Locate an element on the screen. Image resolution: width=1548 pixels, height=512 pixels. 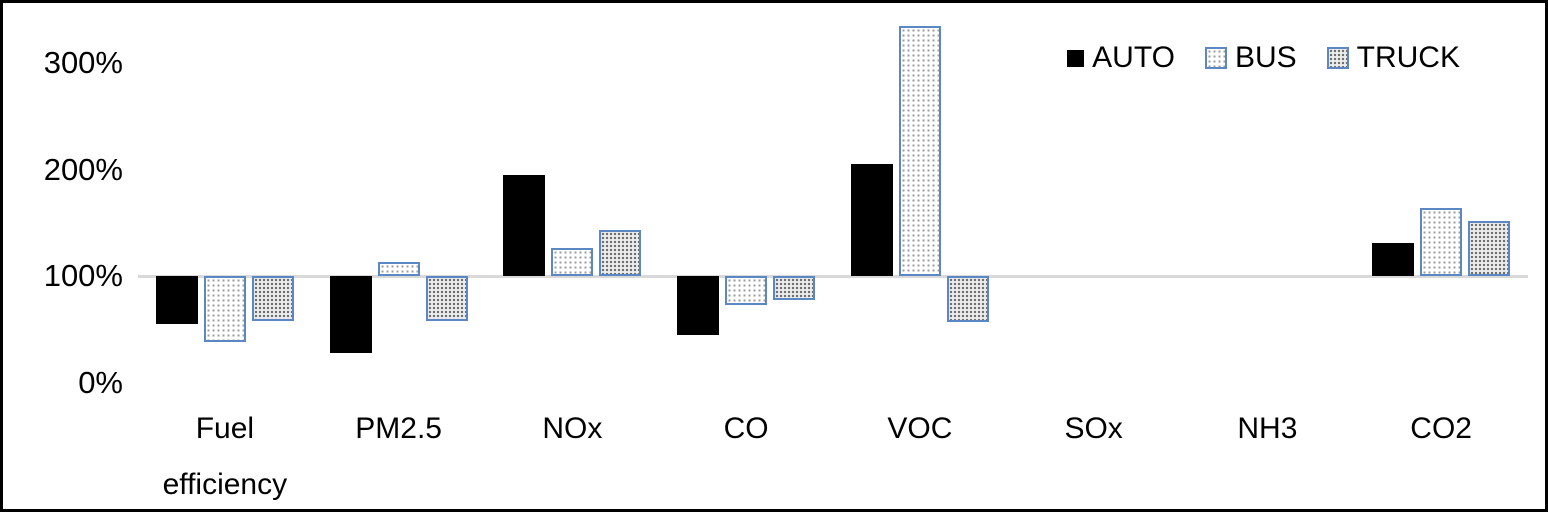
x-axis-category-label: PM2.5 is located at coordinates (398, 428).